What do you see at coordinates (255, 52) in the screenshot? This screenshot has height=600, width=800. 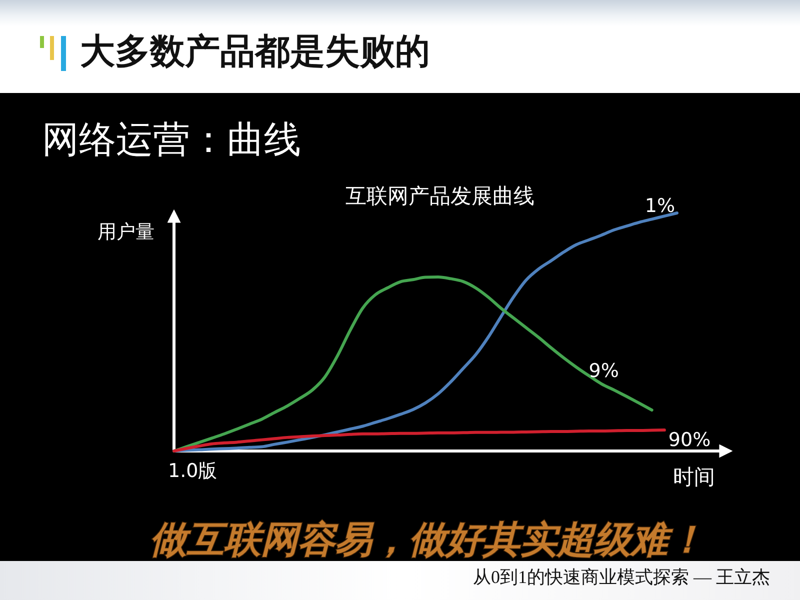 I see `text: 大多数产品都是失败的` at bounding box center [255, 52].